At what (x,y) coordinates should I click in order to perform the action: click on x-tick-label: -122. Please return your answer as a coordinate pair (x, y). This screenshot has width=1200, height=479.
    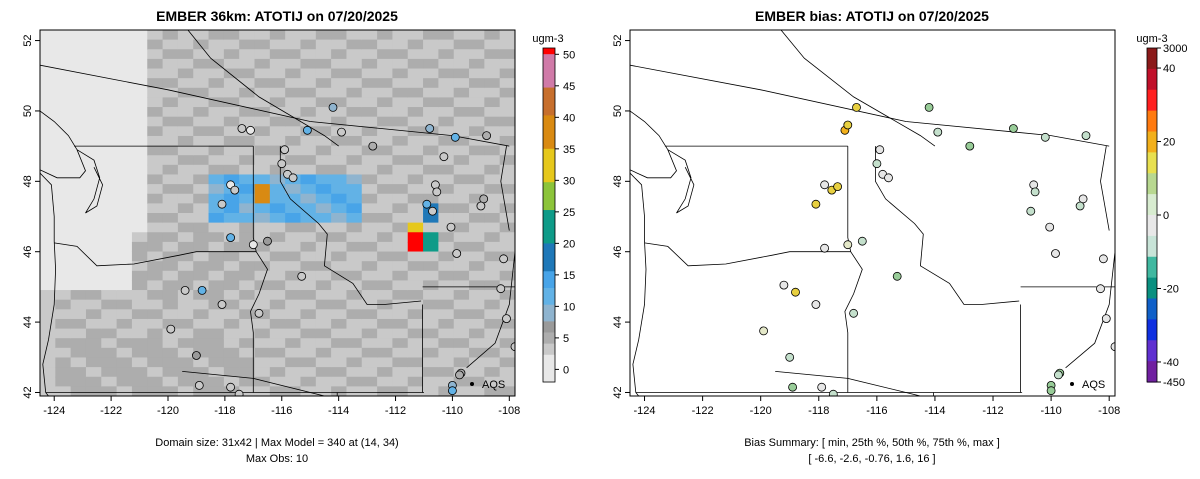
    Looking at the image, I should click on (111, 411).